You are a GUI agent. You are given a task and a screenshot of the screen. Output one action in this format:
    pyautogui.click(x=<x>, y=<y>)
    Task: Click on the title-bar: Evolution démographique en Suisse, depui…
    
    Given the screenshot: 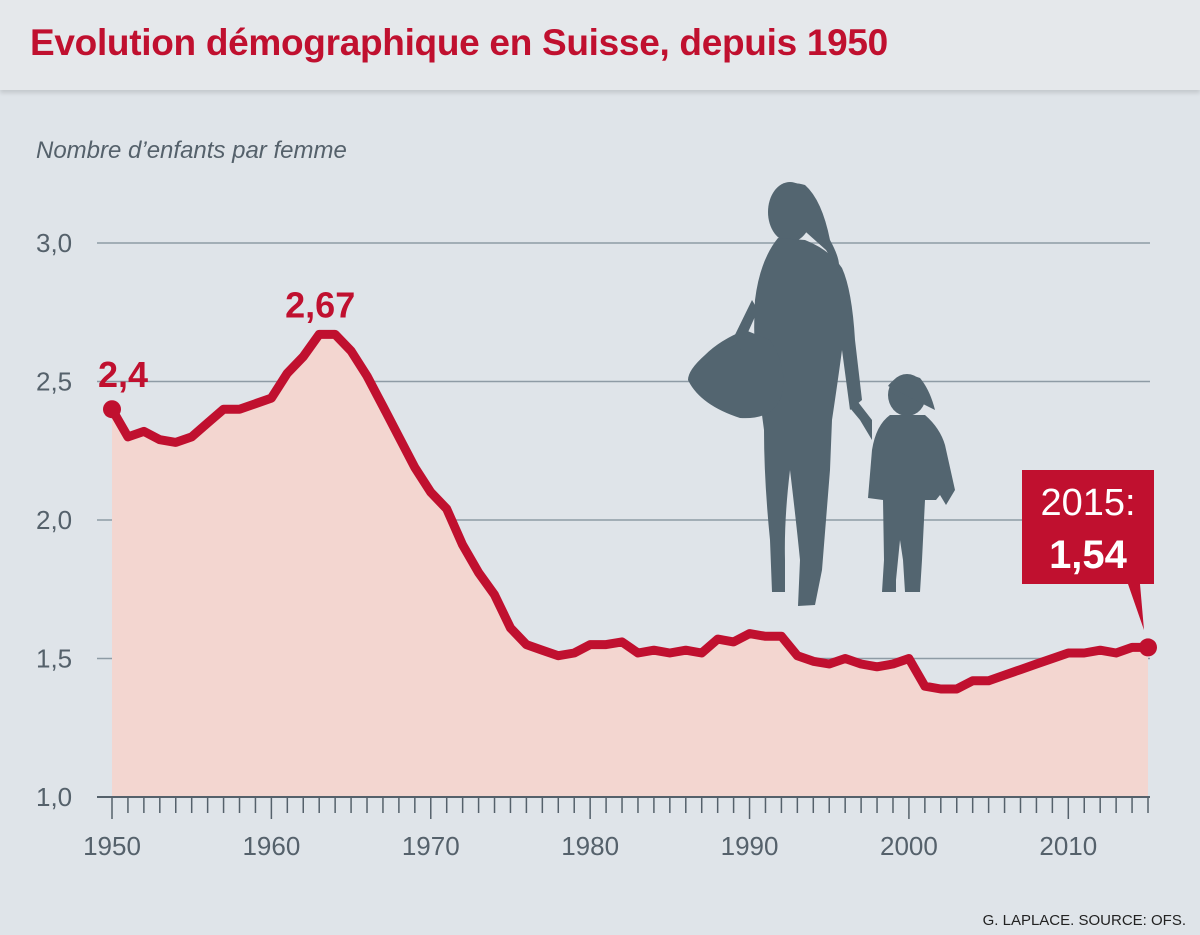 What is the action you would take?
    pyautogui.click(x=600, y=45)
    